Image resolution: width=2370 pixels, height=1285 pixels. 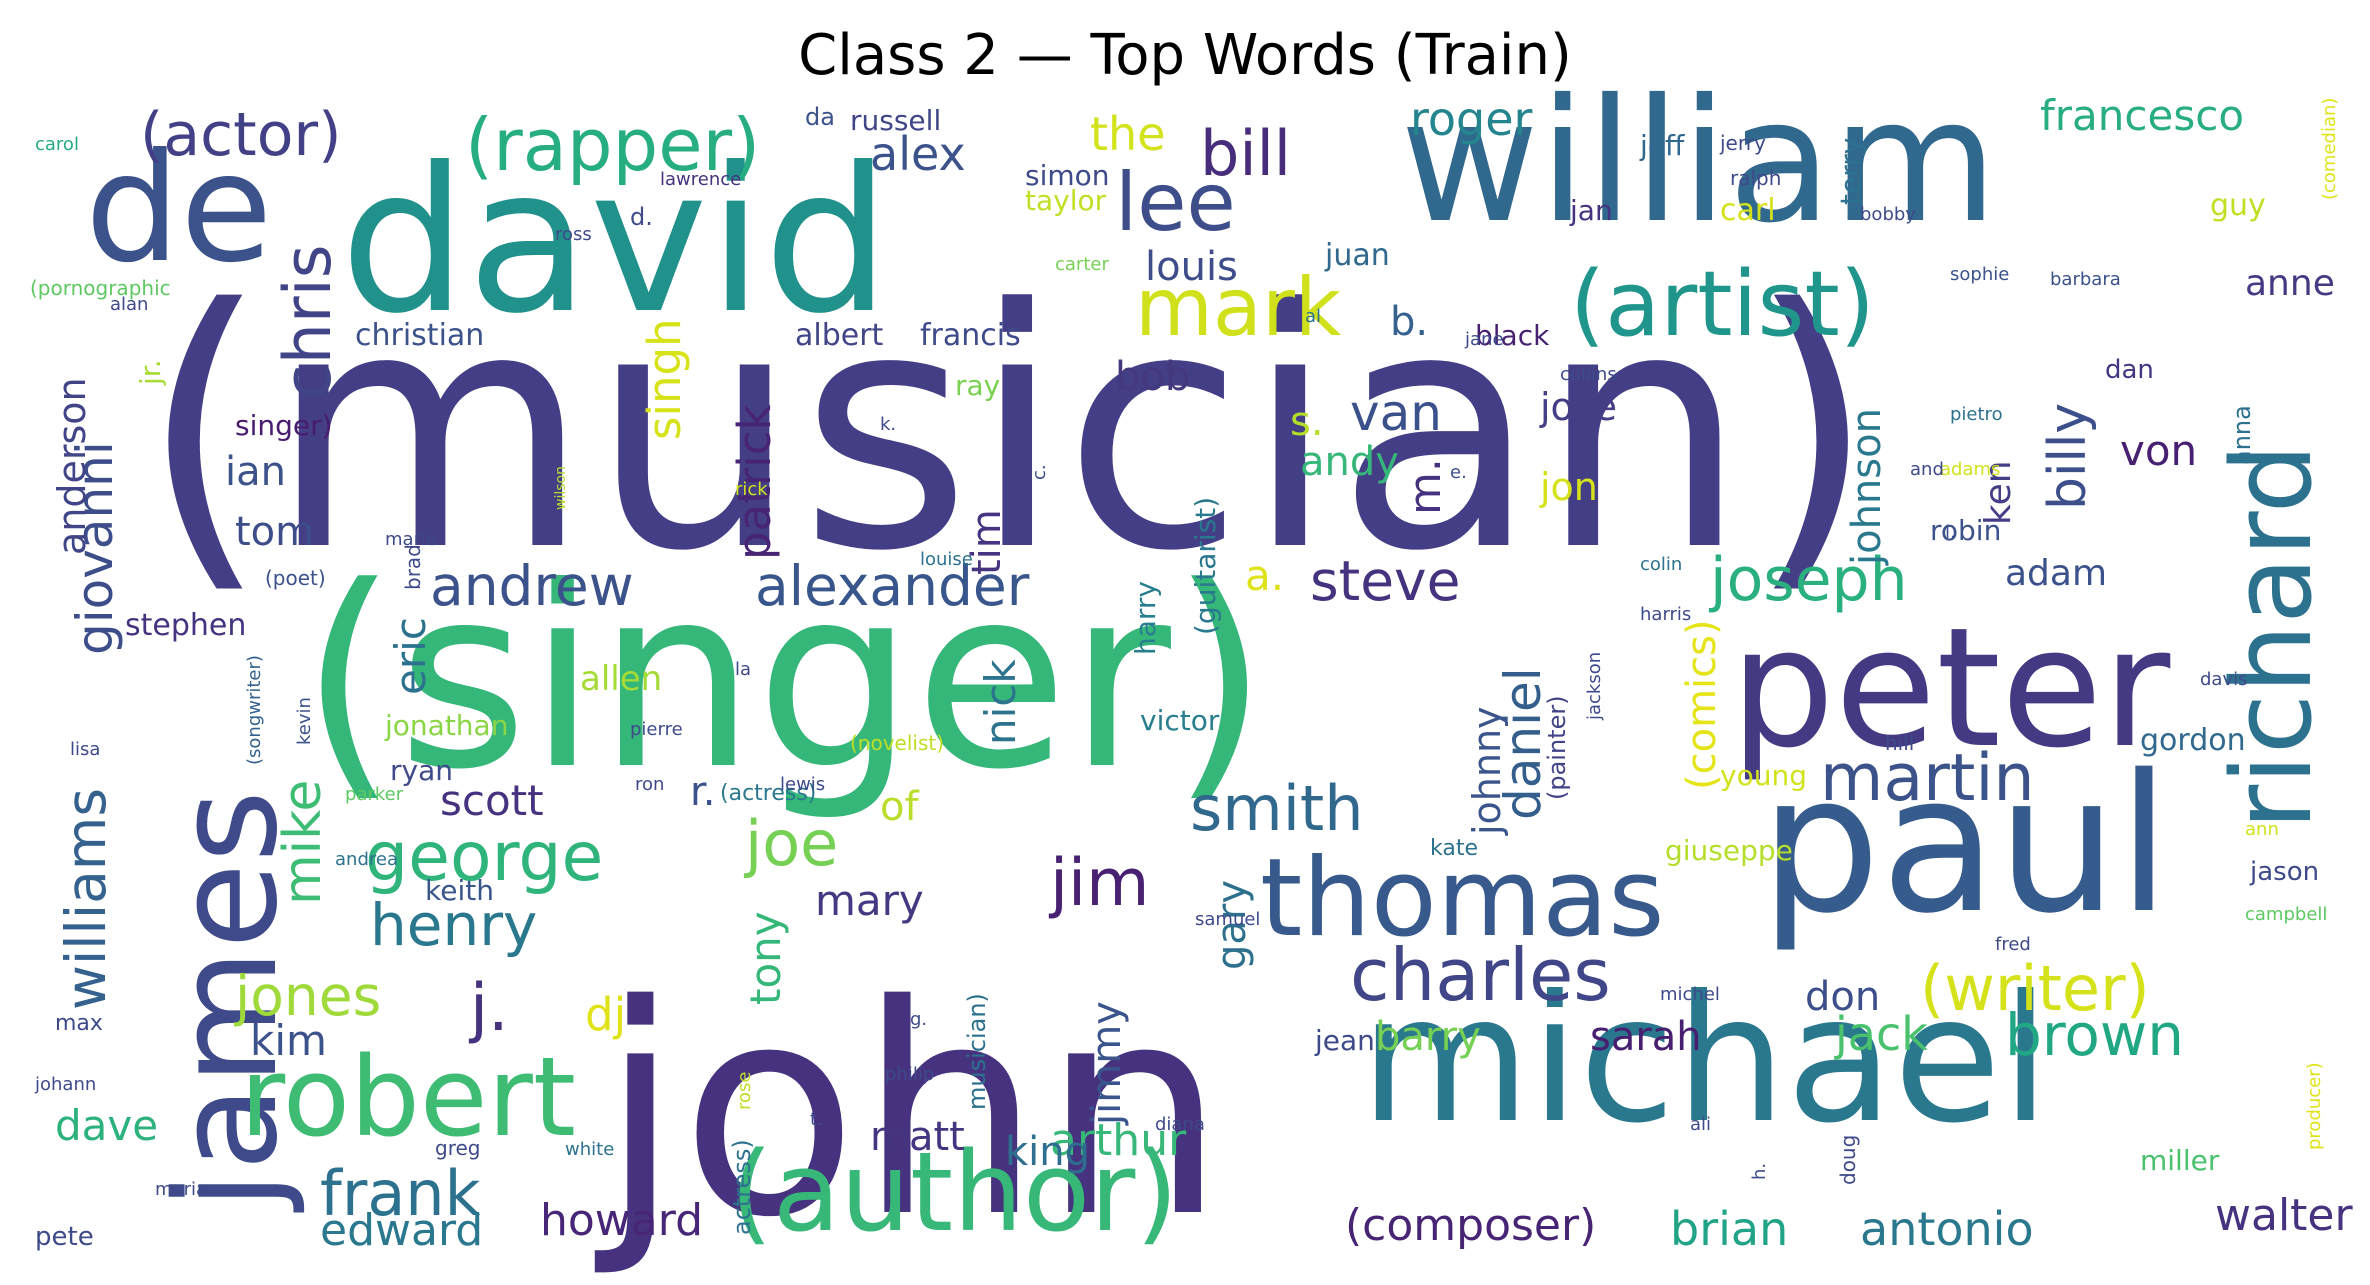 What do you see at coordinates (85, 749) in the screenshot?
I see `cloud-word: lisa` at bounding box center [85, 749].